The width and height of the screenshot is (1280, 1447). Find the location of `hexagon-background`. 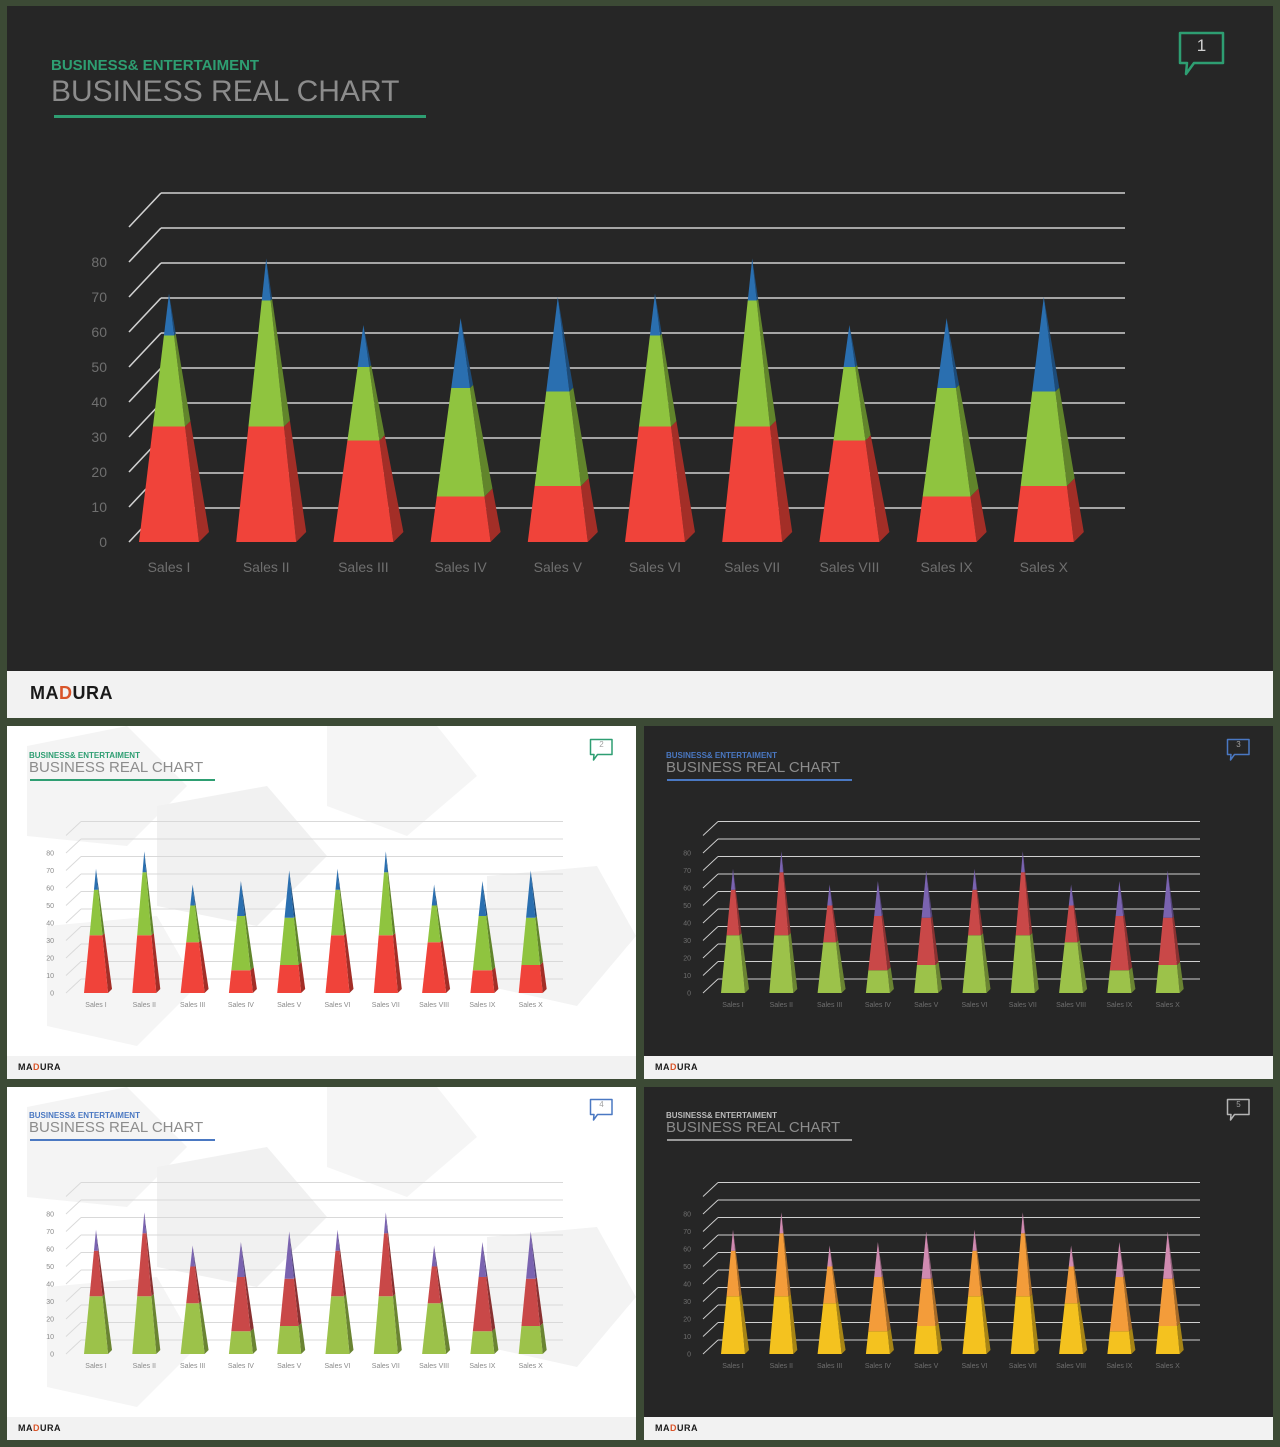

hexagon-background is located at coordinates (331, 886).